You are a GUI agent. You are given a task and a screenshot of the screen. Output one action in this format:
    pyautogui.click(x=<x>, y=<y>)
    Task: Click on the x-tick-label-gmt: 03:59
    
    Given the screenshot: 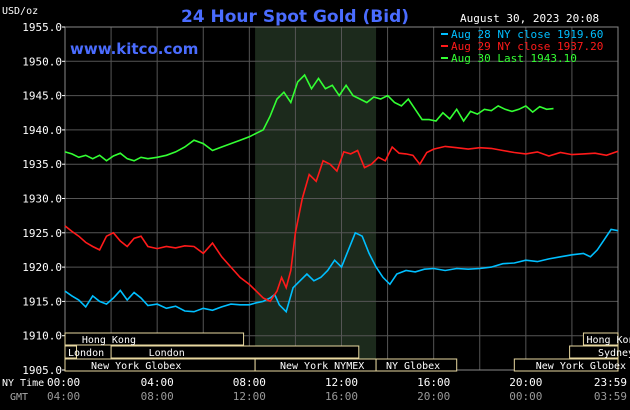 What is the action you would take?
    pyautogui.click(x=610, y=396)
    